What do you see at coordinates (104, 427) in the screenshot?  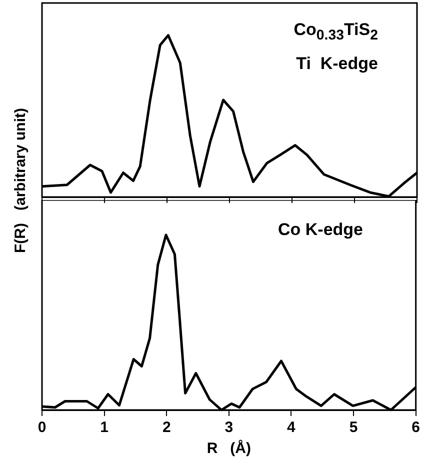 I see `x-tick-label: 1` at bounding box center [104, 427].